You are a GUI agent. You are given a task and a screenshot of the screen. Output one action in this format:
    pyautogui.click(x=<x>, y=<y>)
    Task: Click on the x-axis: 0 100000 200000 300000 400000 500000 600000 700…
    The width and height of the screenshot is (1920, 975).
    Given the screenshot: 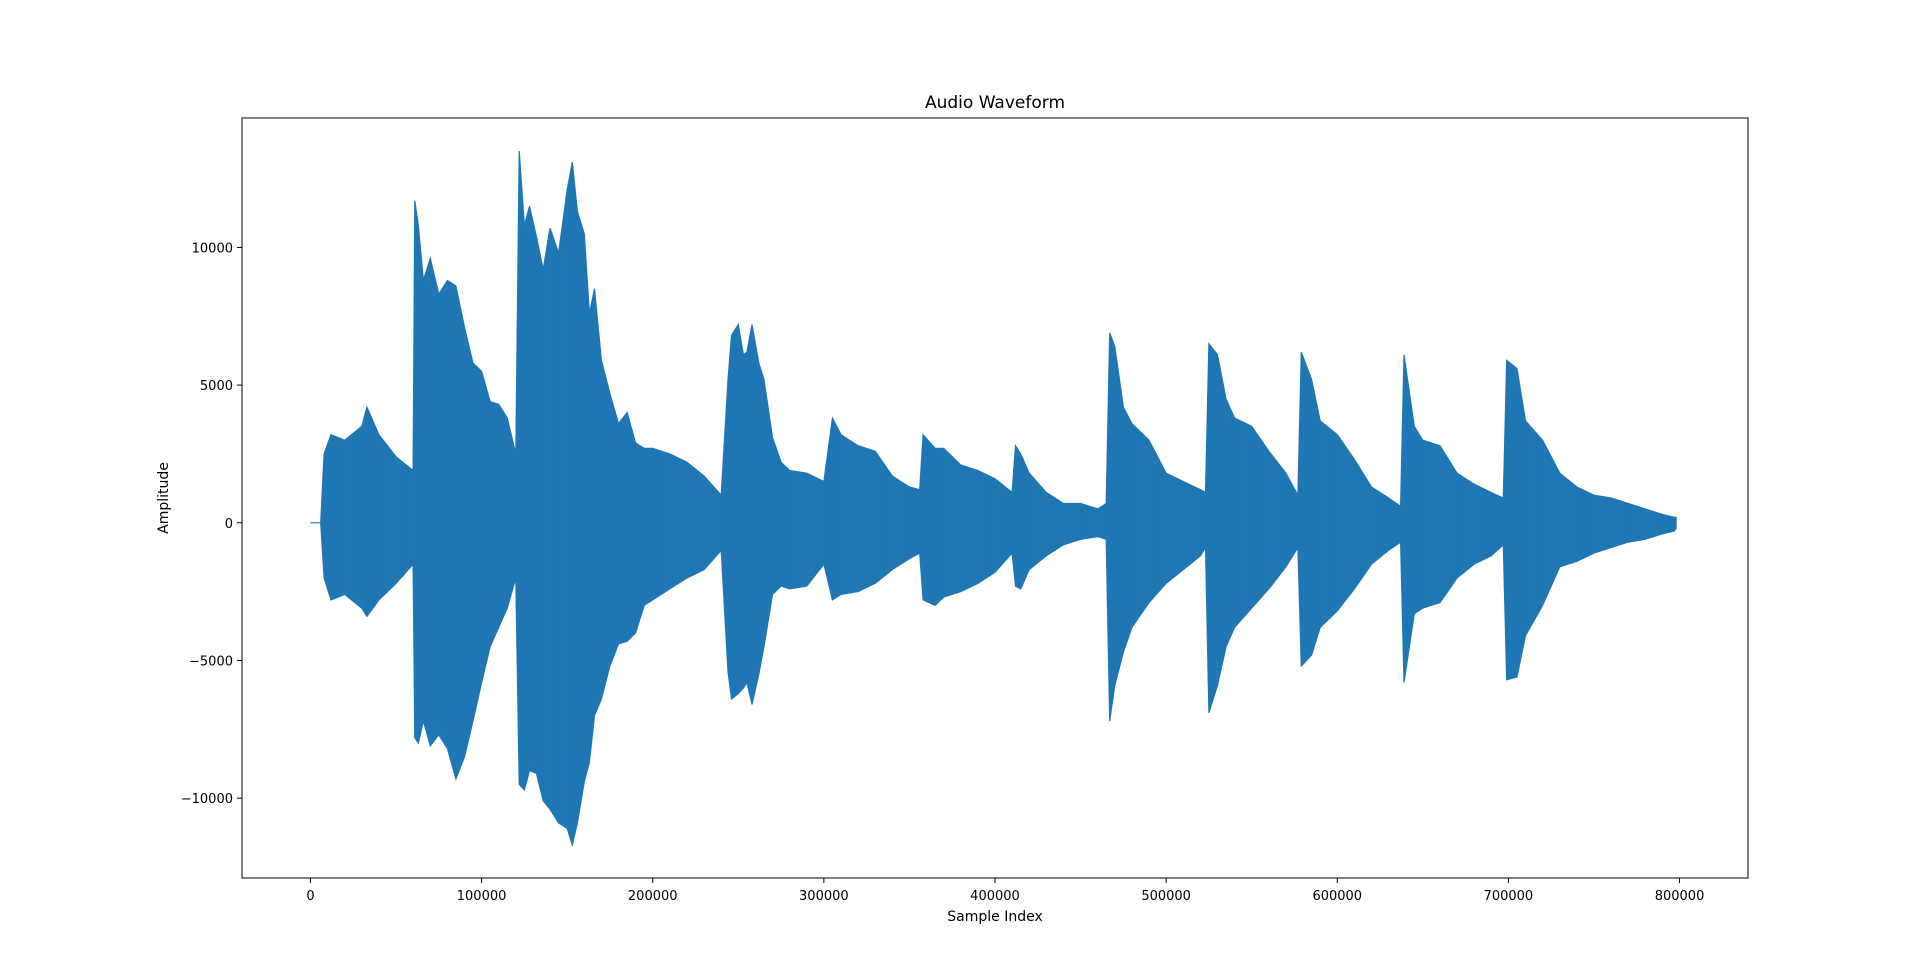 What is the action you would take?
    pyautogui.click(x=1005, y=891)
    